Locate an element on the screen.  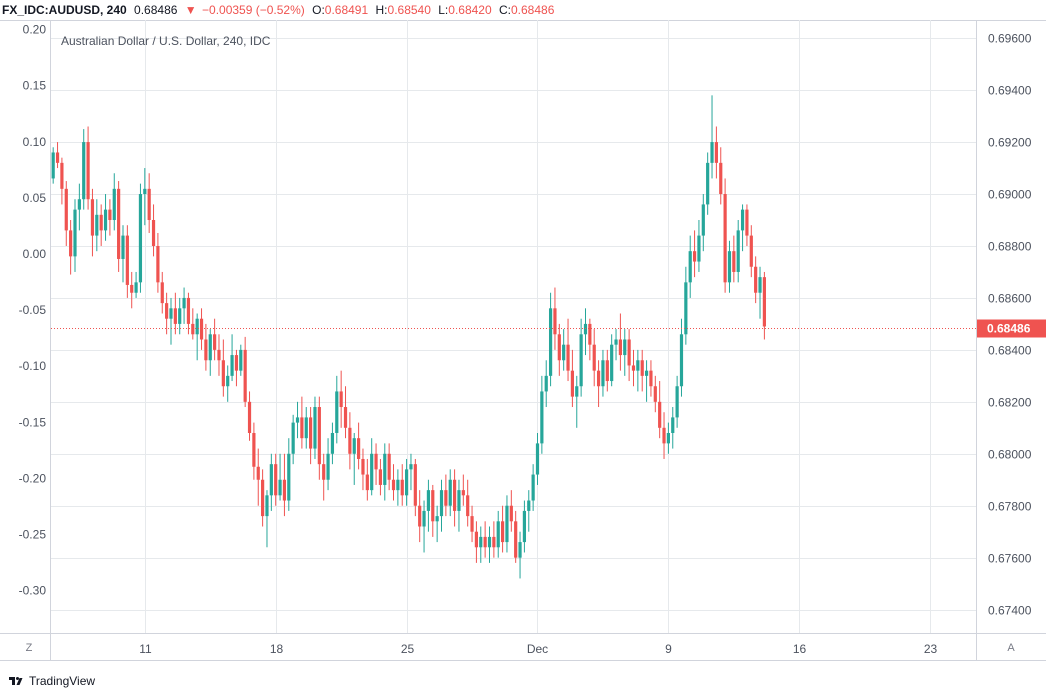
last-price: 0.68486 is located at coordinates (156, 10).